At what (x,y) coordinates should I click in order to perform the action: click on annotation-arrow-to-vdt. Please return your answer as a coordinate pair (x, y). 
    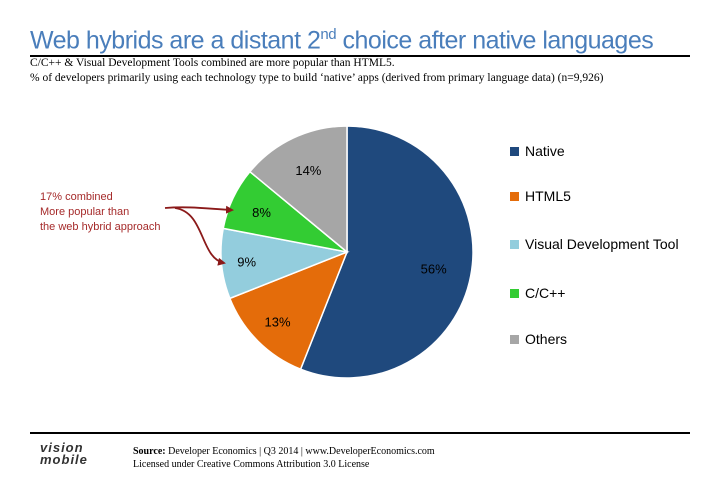
    Looking at the image, I should click on (200, 236).